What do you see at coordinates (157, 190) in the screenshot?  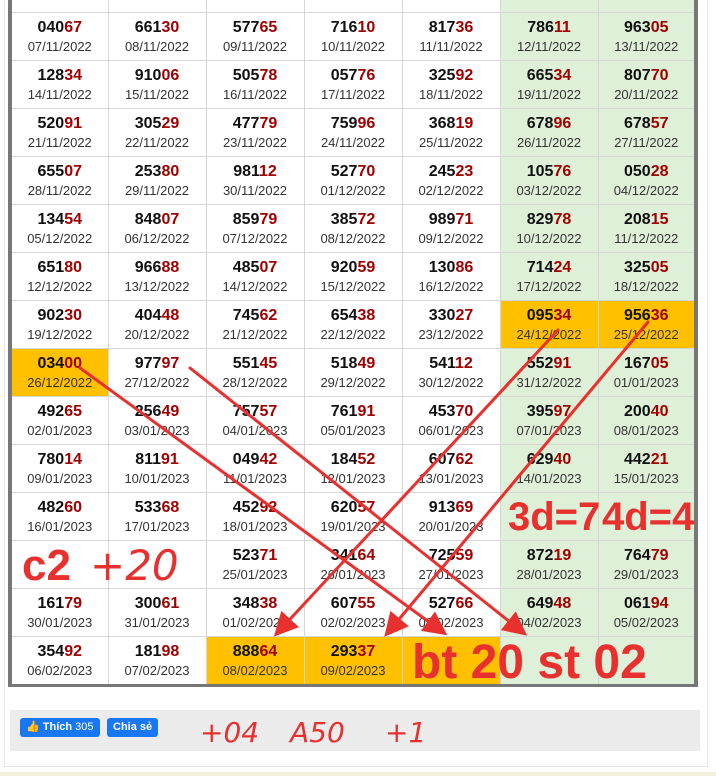 I see `result-date: 29/11/2022` at bounding box center [157, 190].